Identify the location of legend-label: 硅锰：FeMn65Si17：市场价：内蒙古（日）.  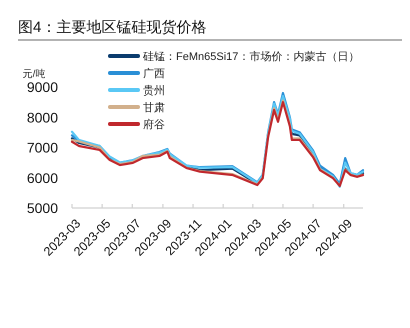
(251, 56).